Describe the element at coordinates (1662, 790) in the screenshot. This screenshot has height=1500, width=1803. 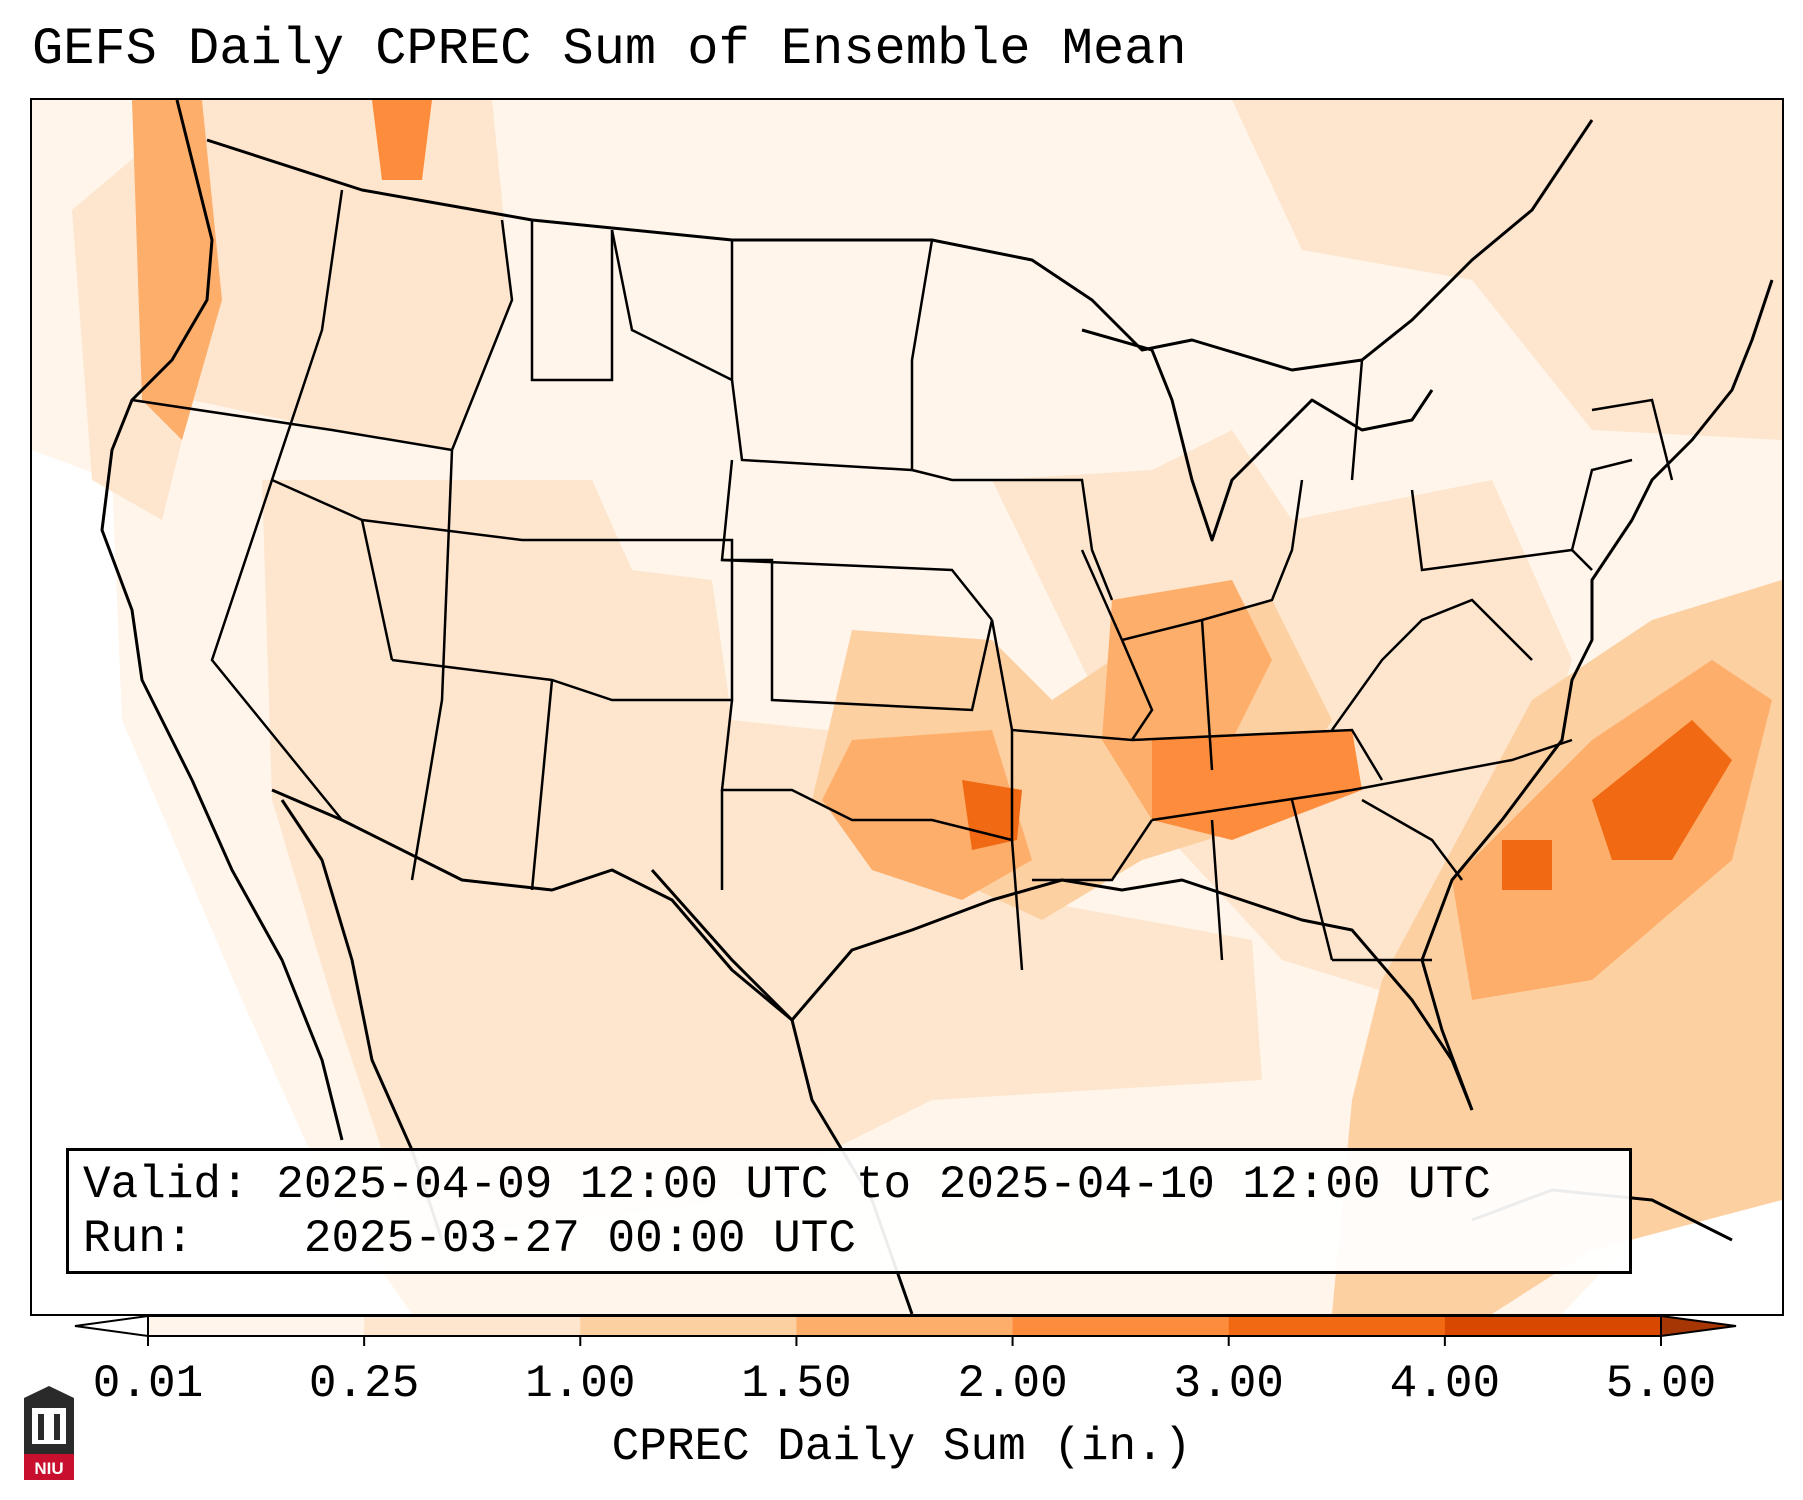
I see `precip-atlantic-max` at that location.